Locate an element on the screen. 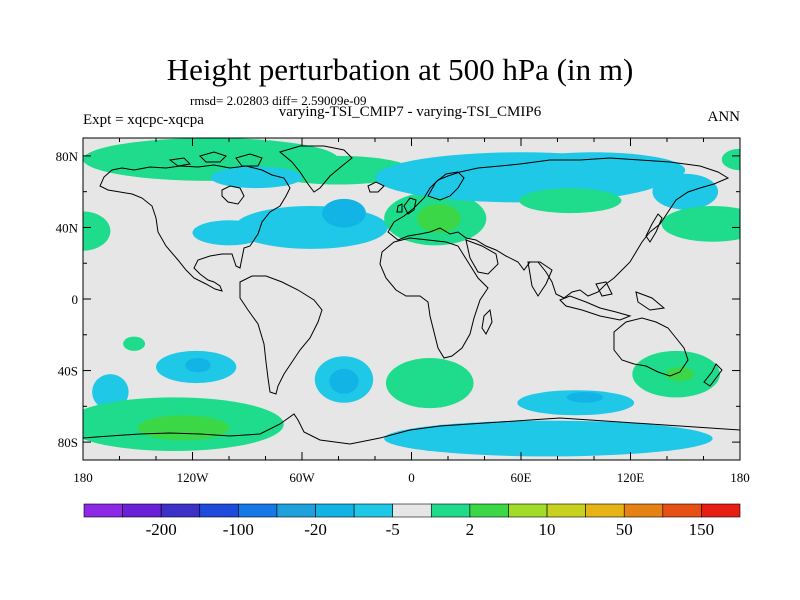 This screenshot has width=800, height=600. x-tick-label: 120E is located at coordinates (631, 477).